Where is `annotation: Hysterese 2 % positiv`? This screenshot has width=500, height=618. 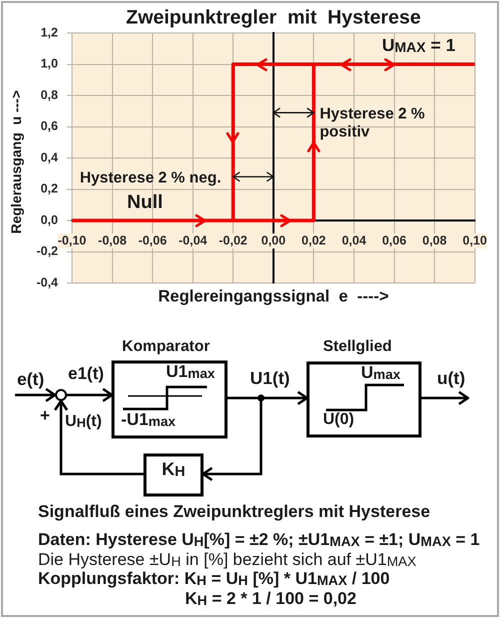
annotation: Hysterese 2 % positiv is located at coordinates (373, 122).